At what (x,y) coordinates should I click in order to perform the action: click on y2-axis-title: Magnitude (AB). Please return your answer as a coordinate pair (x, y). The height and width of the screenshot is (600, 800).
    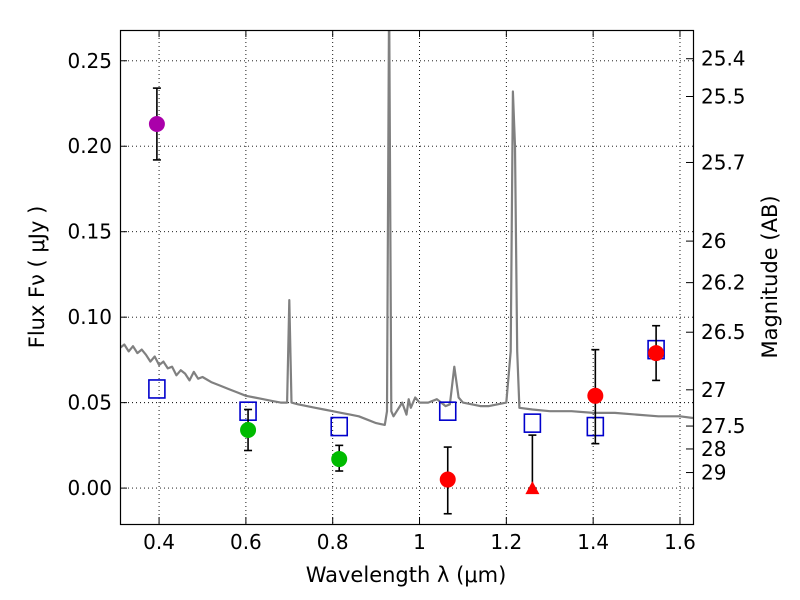
    Looking at the image, I should click on (770, 276).